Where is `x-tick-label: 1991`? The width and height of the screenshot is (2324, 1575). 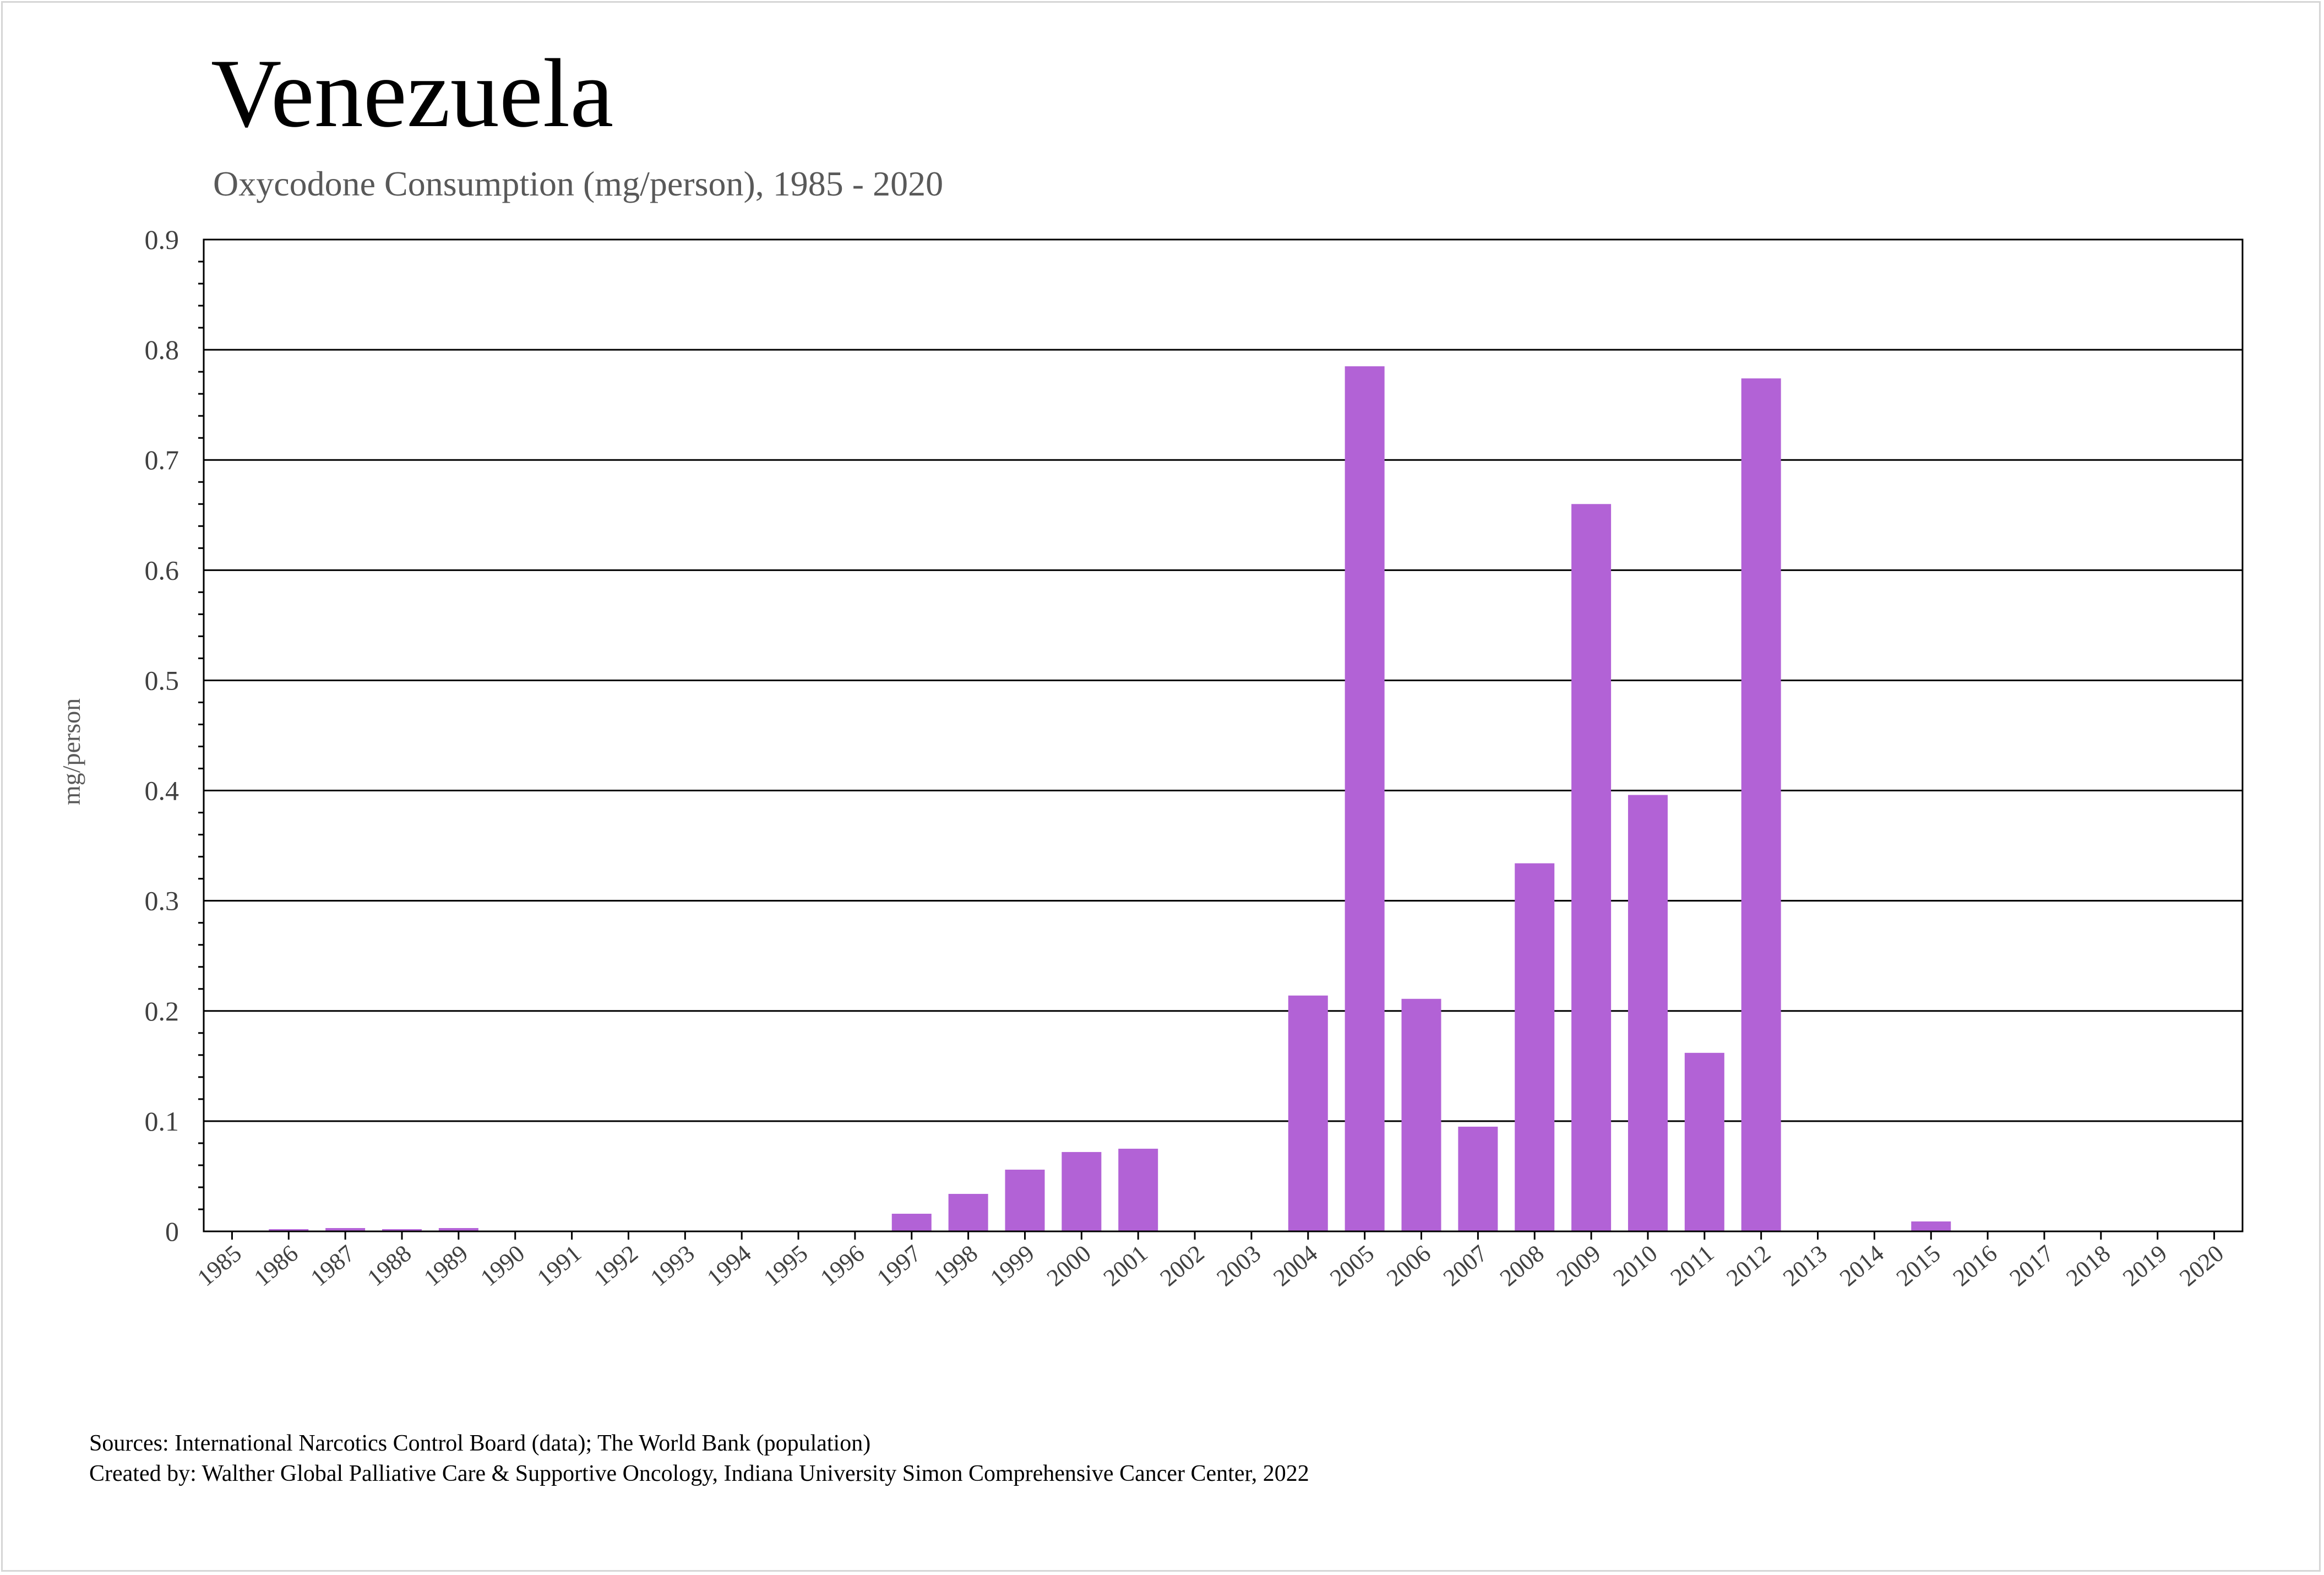 x-tick-label: 1991 is located at coordinates (559, 1266).